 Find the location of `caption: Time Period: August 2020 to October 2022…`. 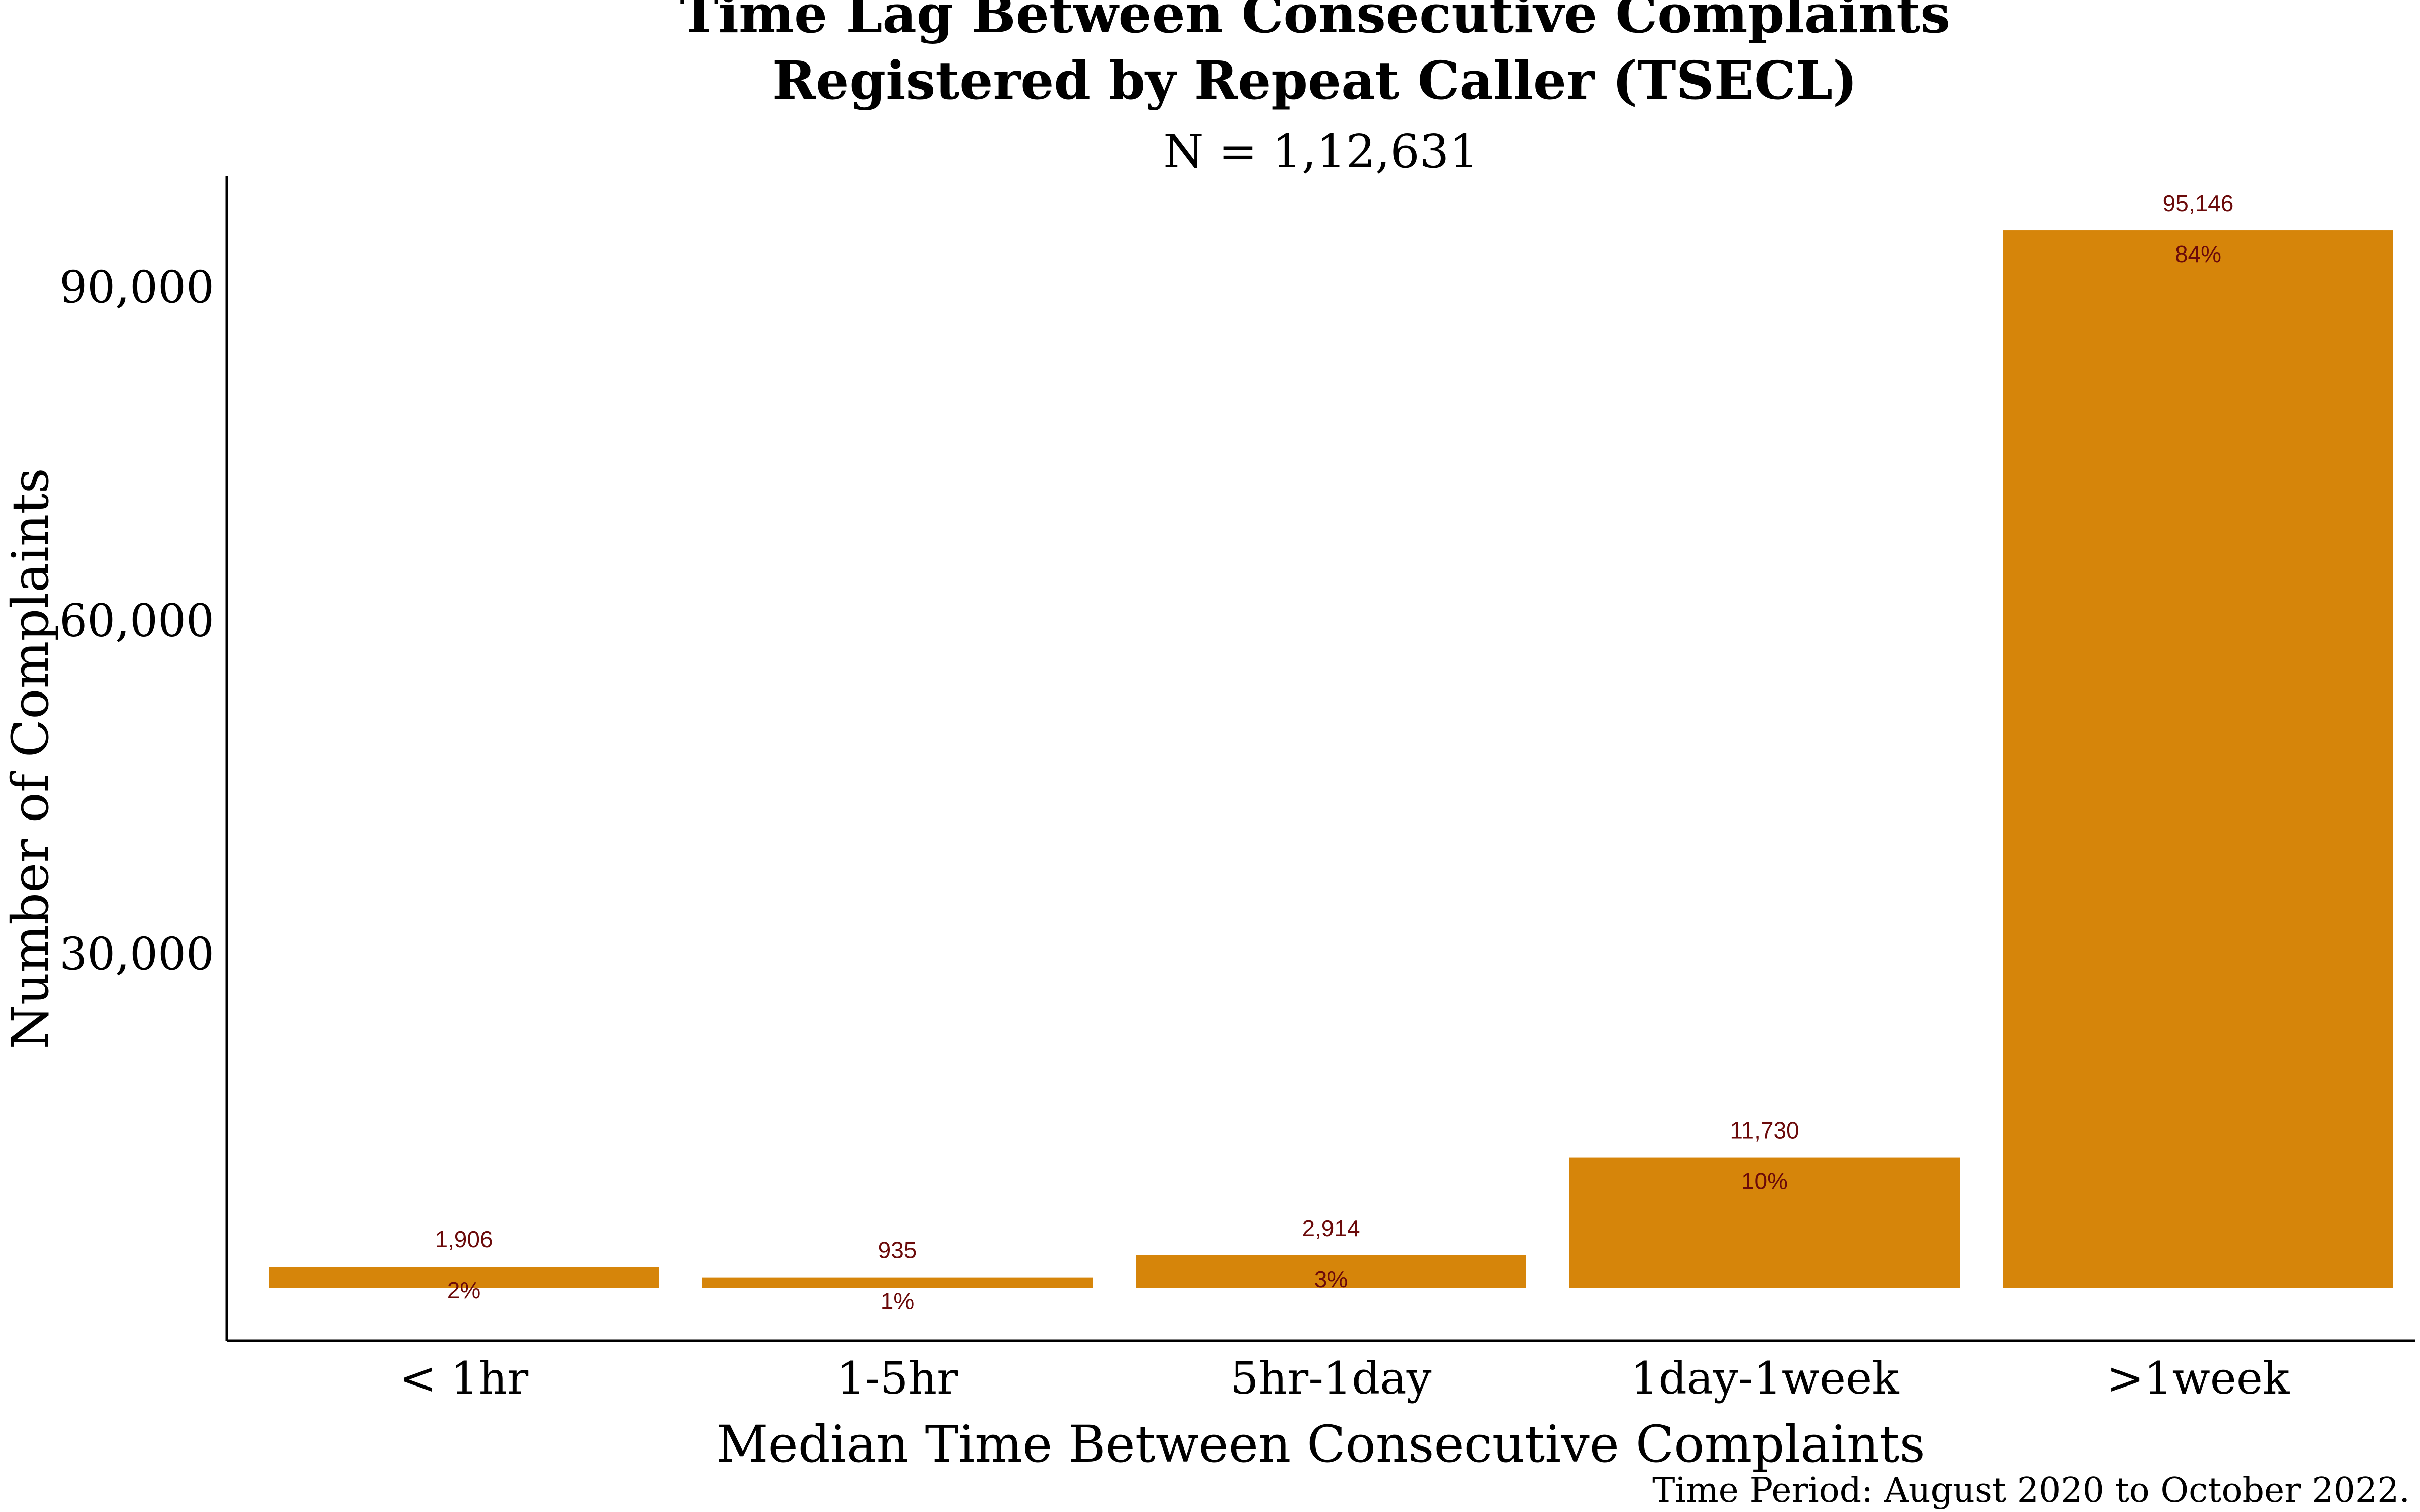

caption: Time Period: August 2020 to October 2022… is located at coordinates (2031, 1490).